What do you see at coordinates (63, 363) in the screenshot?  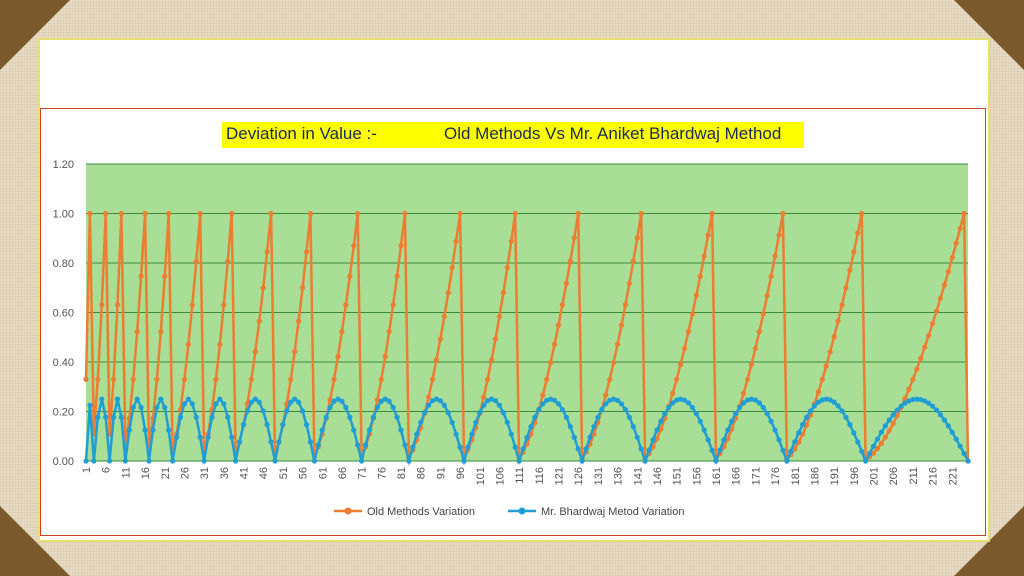 I see `y-tick-label: 0.40` at bounding box center [63, 363].